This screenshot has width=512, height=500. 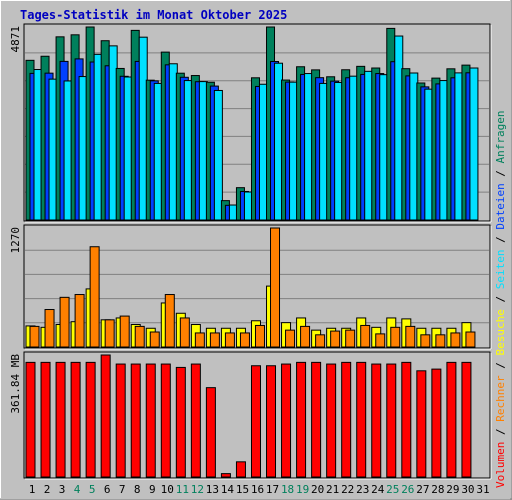 What do you see at coordinates (500, 136) in the screenshot?
I see `legend-part-10: Anfragen` at bounding box center [500, 136].